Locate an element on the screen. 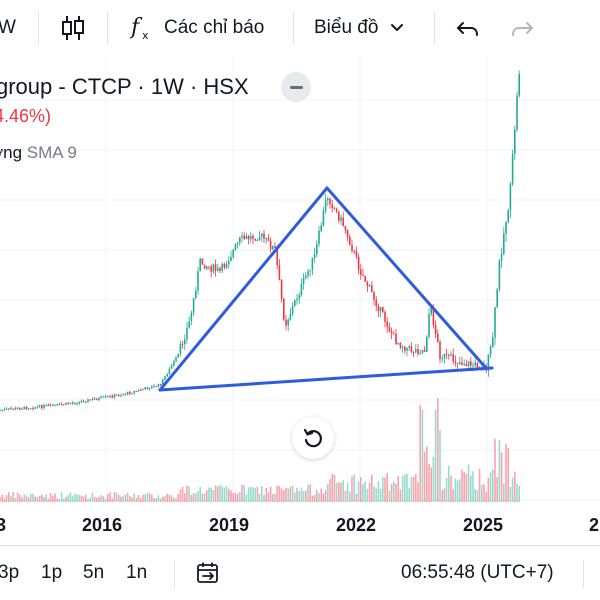 The image size is (600, 600). goto-date-button is located at coordinates (208, 576).